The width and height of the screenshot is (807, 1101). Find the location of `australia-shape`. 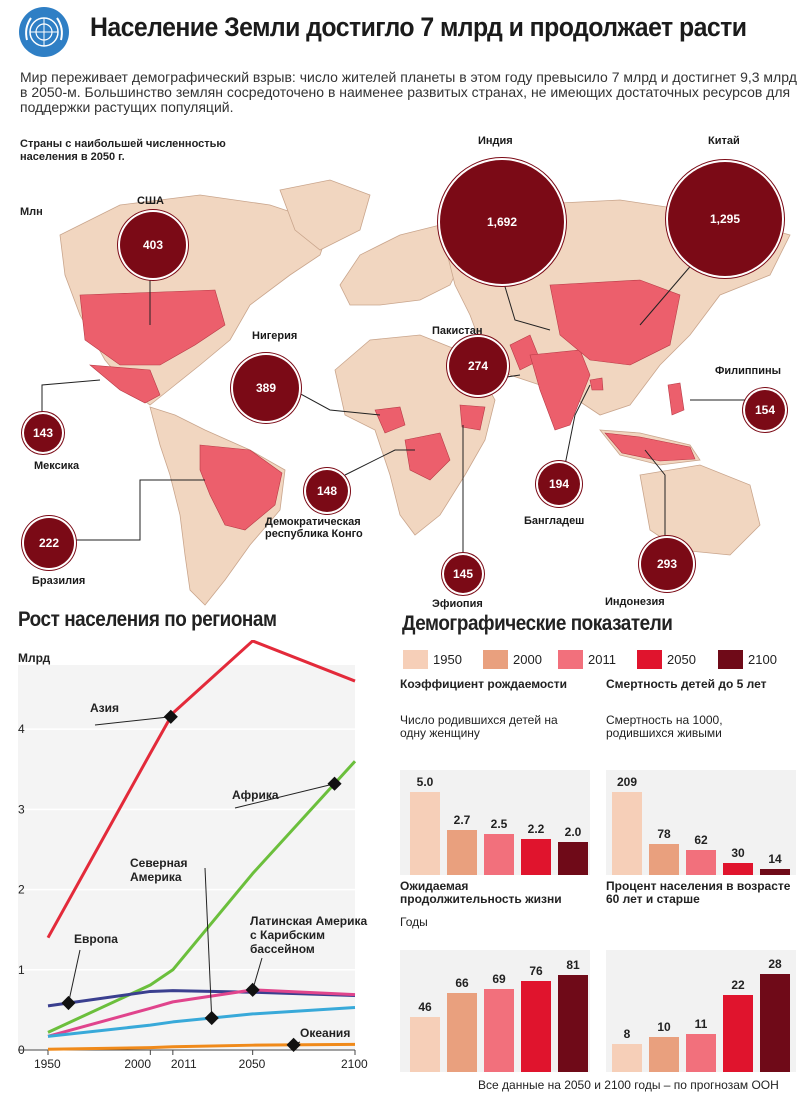

australia-shape is located at coordinates (700, 510).